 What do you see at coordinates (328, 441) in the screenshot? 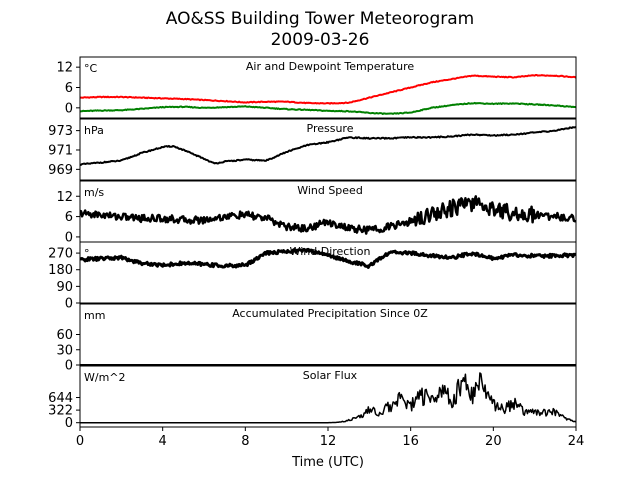
I see `x-tick-label-3: 12` at bounding box center [328, 441].